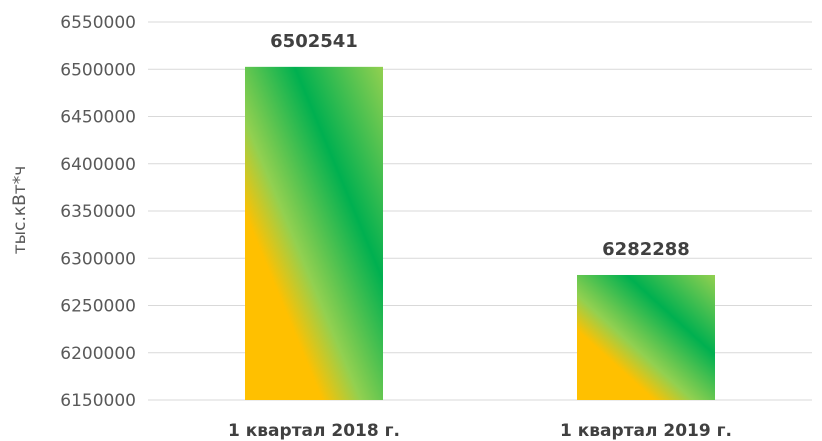 The image size is (822, 441). What do you see at coordinates (98, 307) in the screenshot?
I see `y-tick-label: 6250000` at bounding box center [98, 307].